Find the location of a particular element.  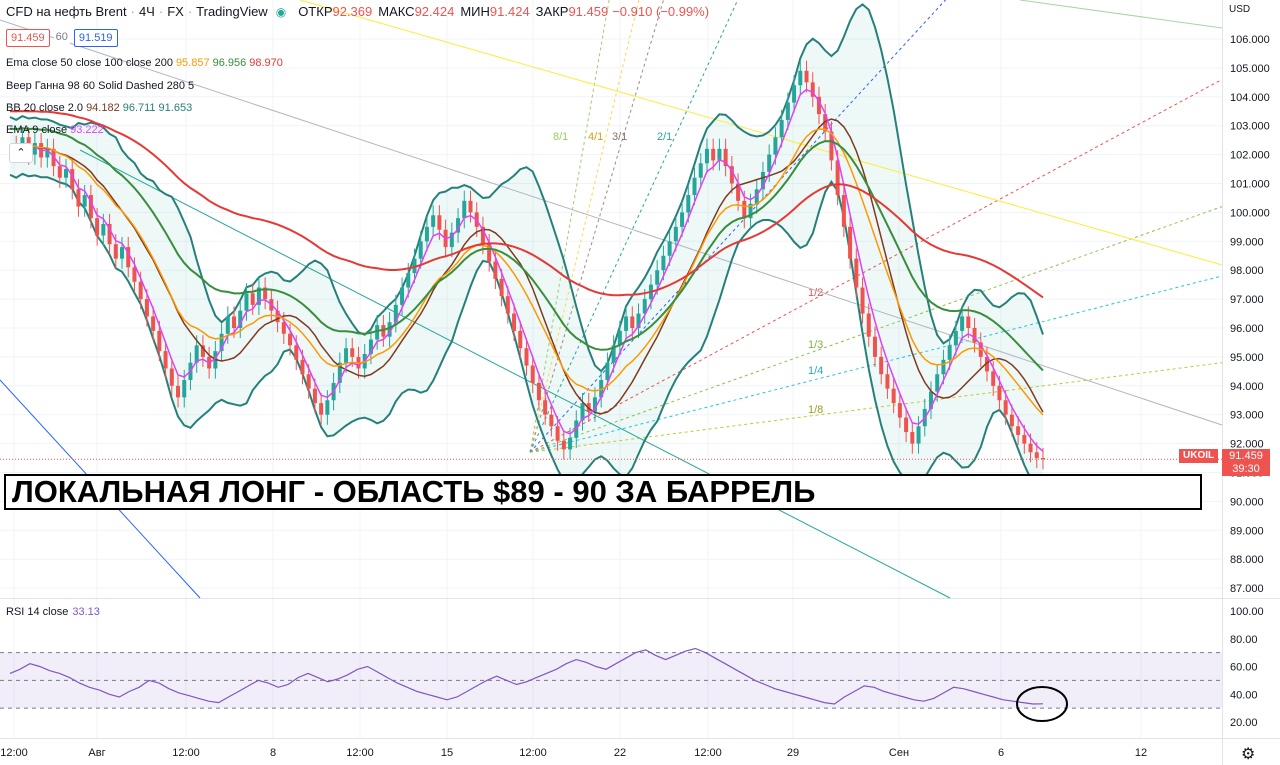

chevron-up-icon: ⌃ is located at coordinates (21, 153).